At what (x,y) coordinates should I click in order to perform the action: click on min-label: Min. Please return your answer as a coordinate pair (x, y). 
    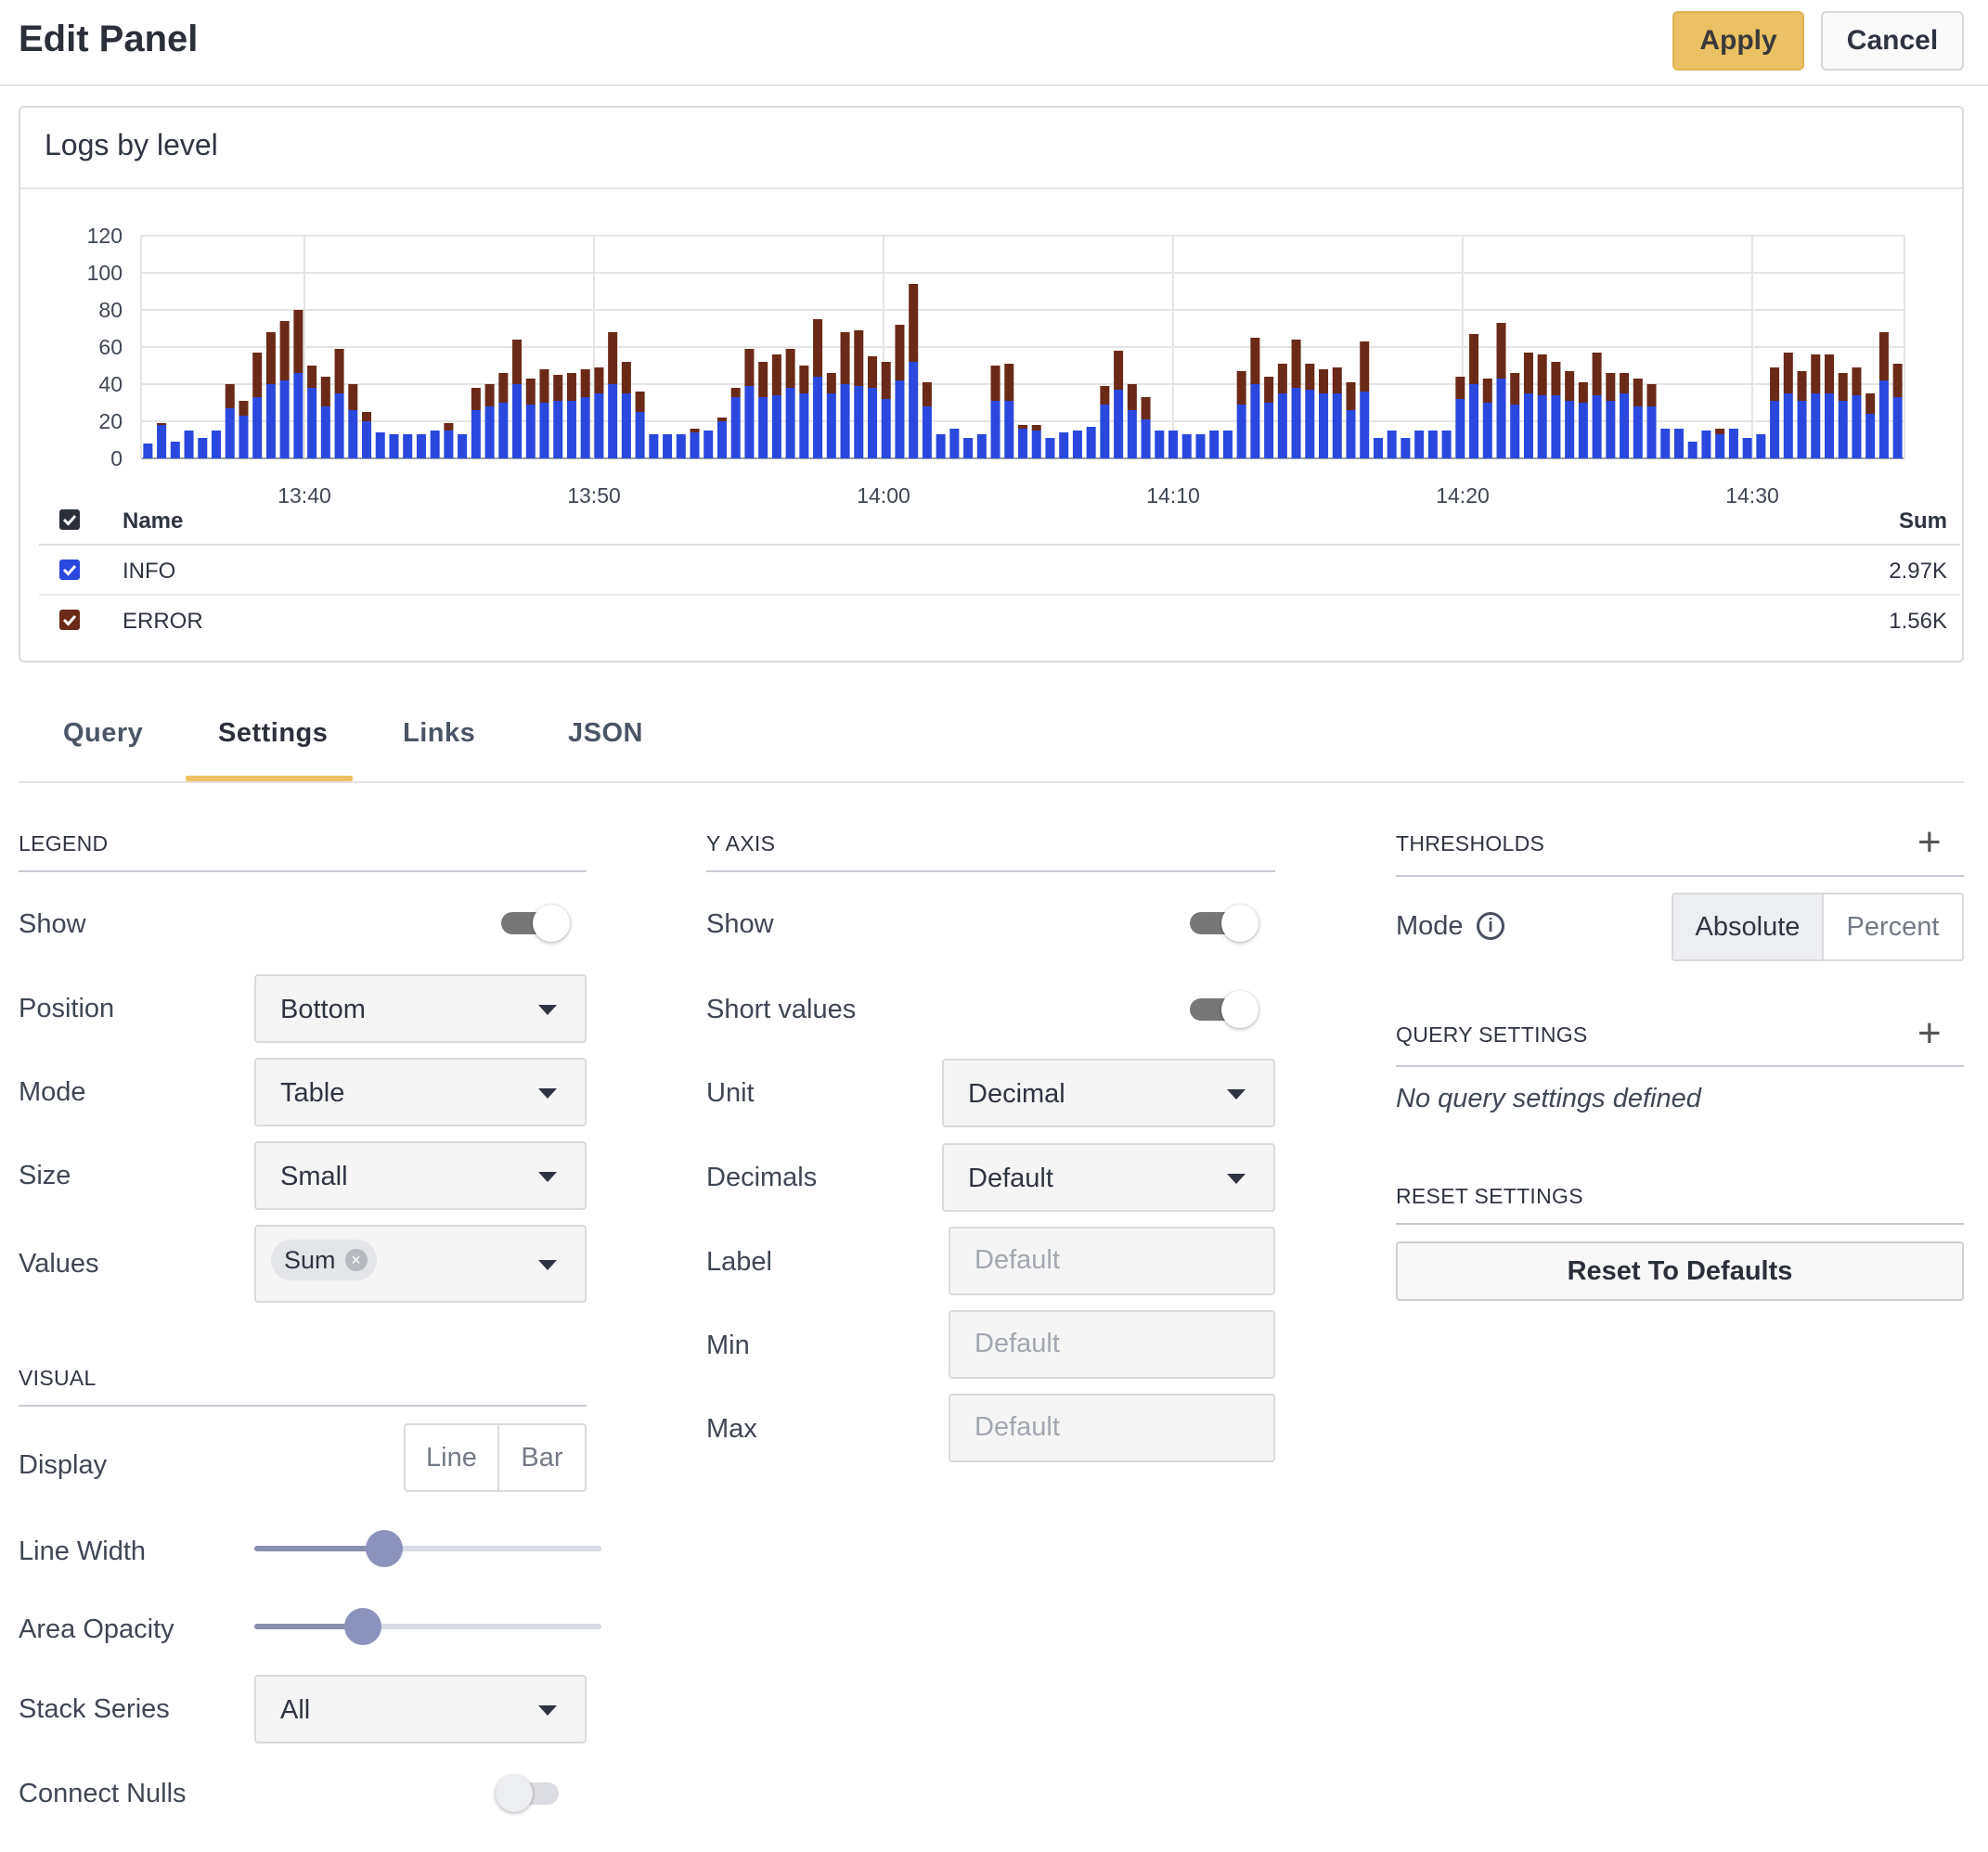
    Looking at the image, I should click on (728, 1346).